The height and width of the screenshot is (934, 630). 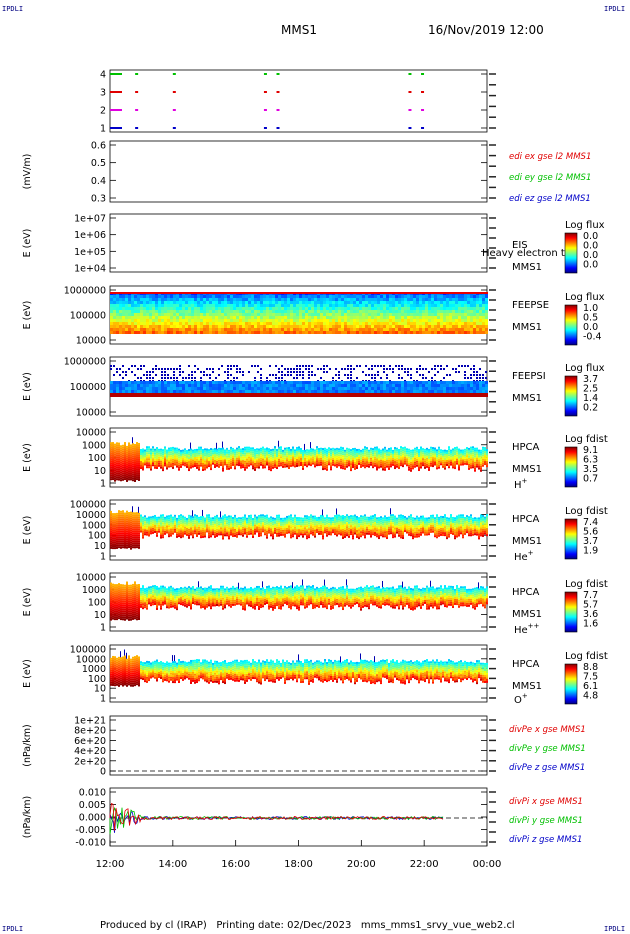 What do you see at coordinates (571, 612) in the screenshot?
I see `colorbar-hpca_hepp` at bounding box center [571, 612].